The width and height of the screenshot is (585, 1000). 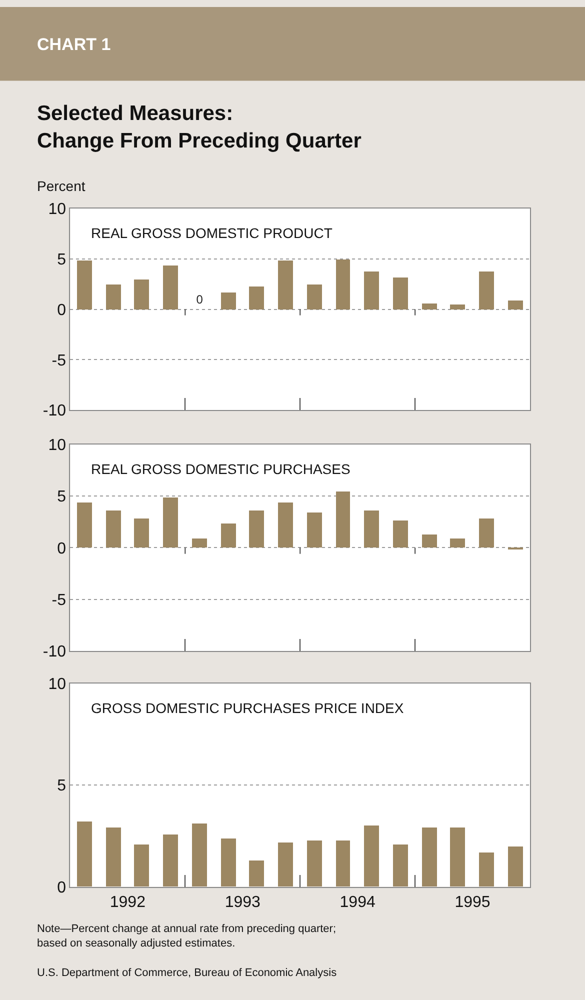 I want to click on caption: CHART 1, so click(x=74, y=44).